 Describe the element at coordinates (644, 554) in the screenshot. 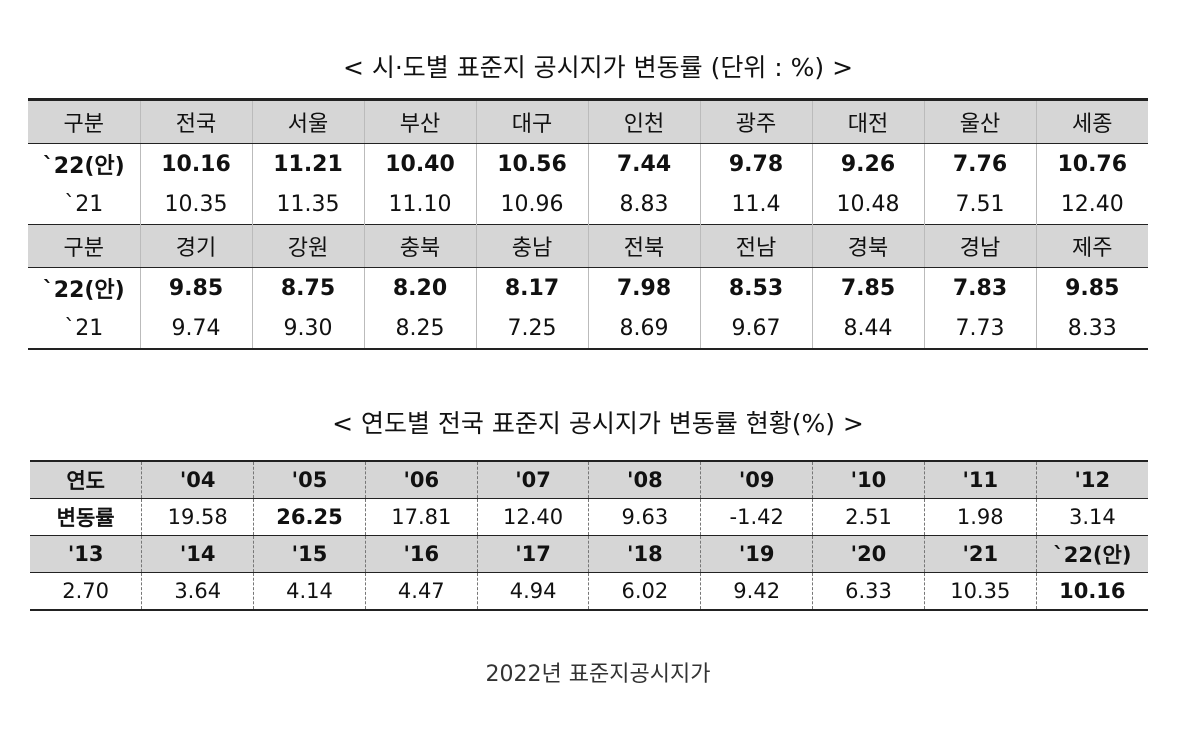

I see `table-cell: '18` at that location.